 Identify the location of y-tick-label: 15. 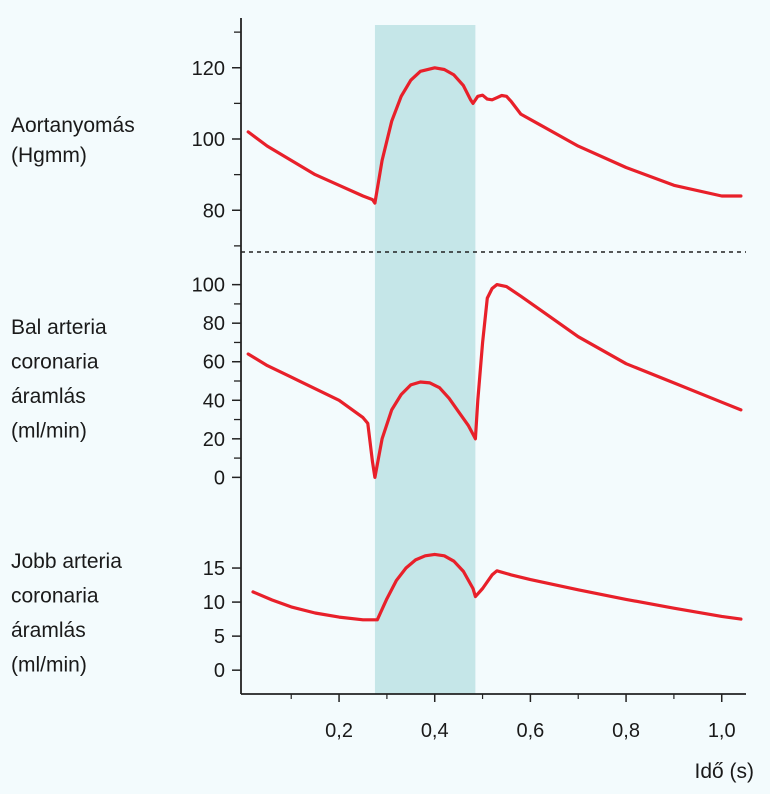
(214, 569).